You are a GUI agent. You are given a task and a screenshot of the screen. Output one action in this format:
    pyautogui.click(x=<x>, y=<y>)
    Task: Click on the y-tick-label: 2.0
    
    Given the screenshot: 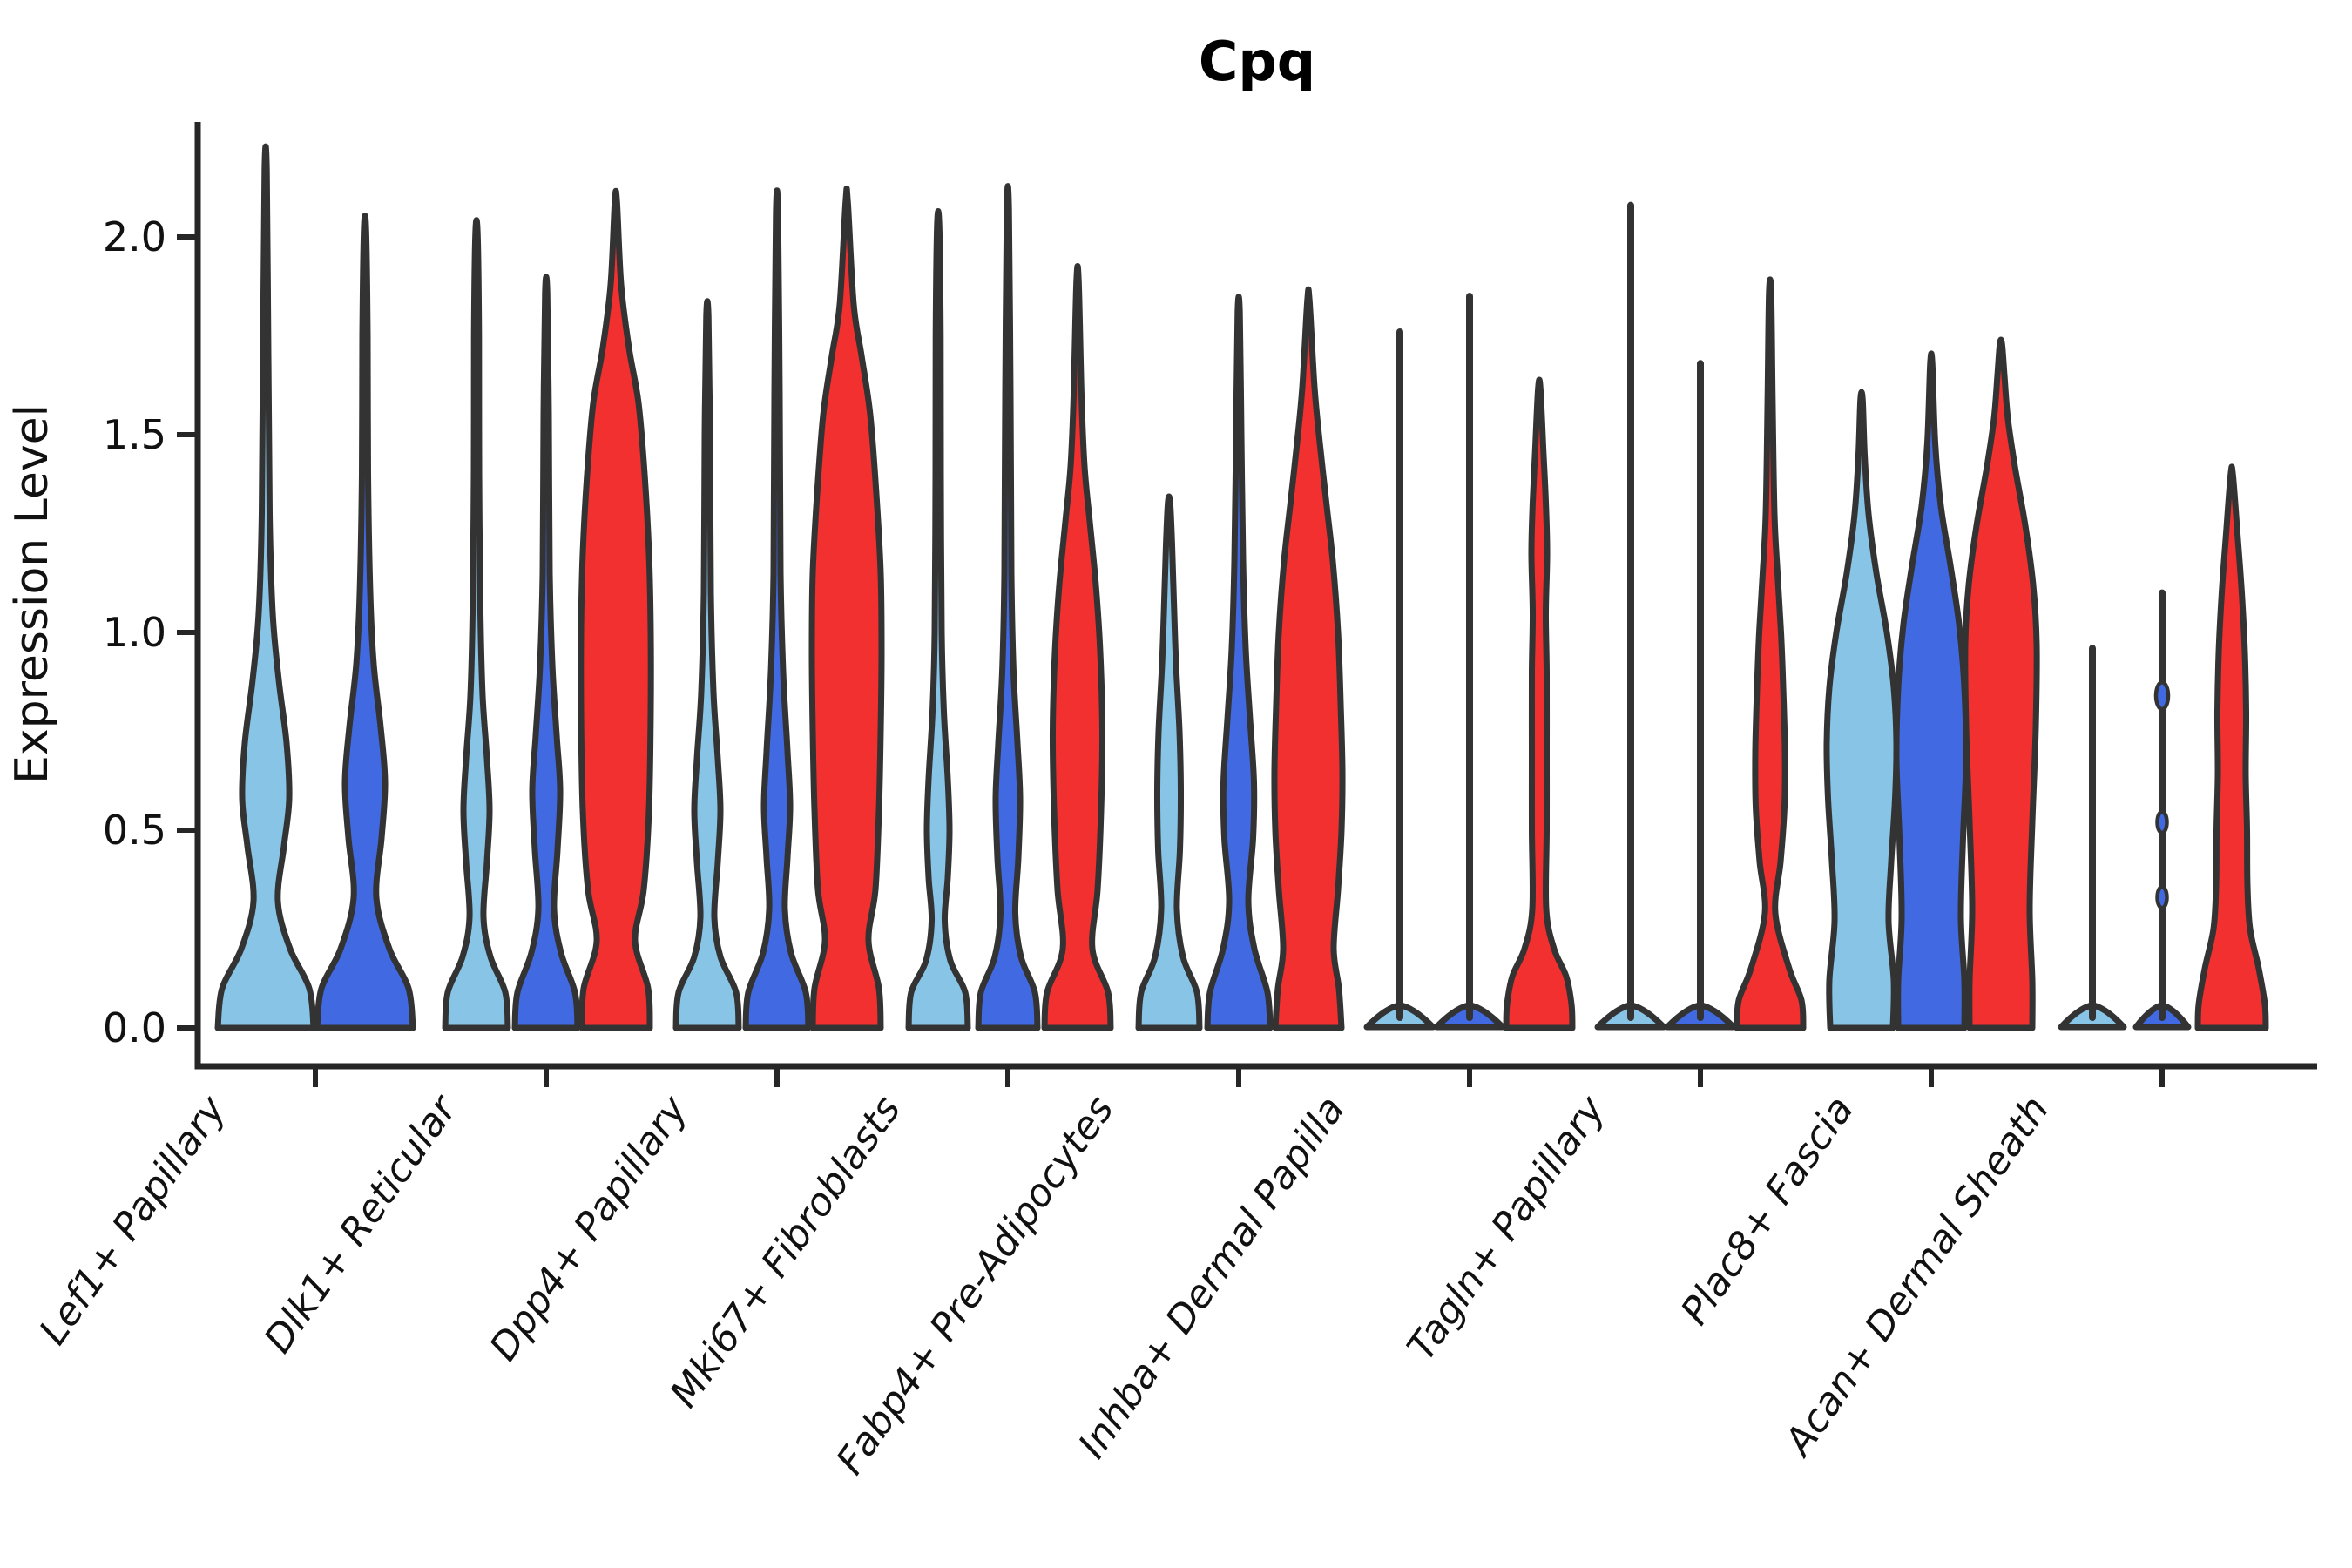 What is the action you would take?
    pyautogui.click(x=134, y=236)
    